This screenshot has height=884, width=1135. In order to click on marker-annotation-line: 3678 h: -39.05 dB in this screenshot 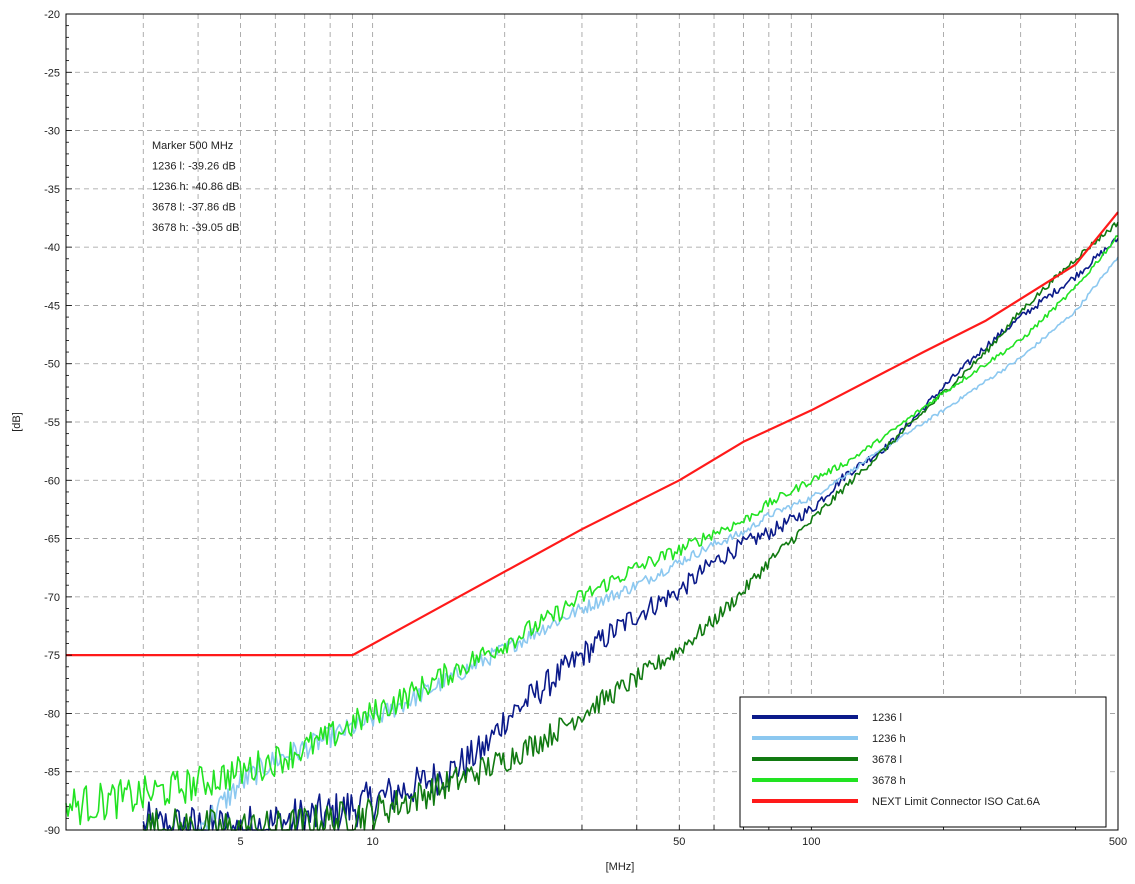, I will do `click(195, 228)`.